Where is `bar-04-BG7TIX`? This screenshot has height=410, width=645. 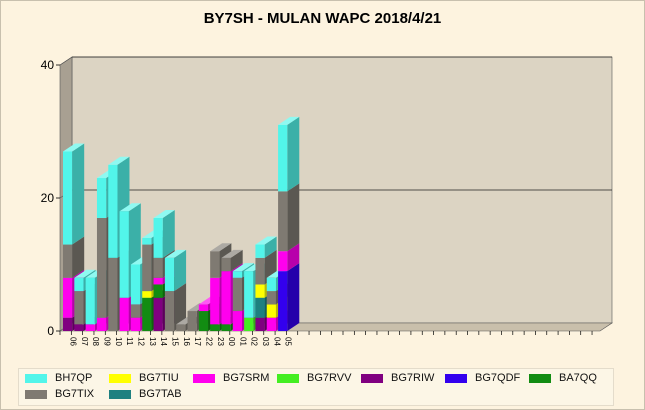
bar-04-BG7TIX is located at coordinates (271, 298).